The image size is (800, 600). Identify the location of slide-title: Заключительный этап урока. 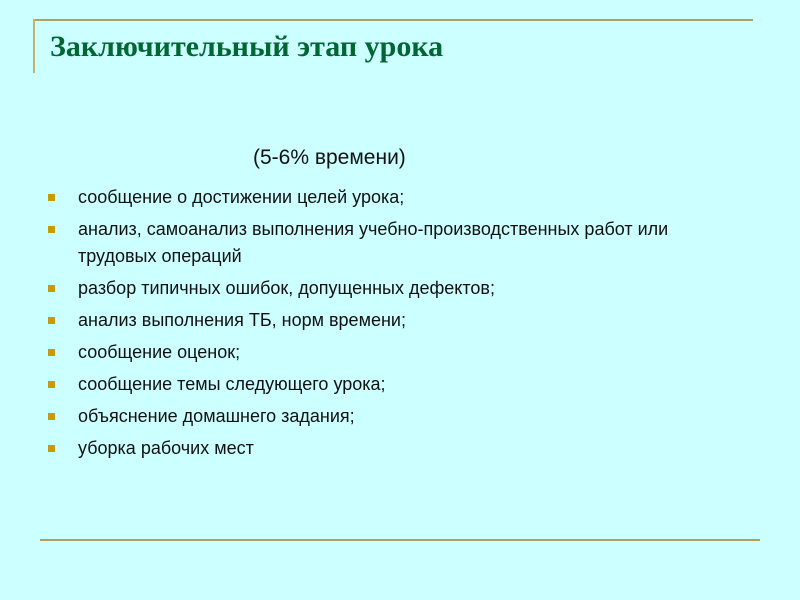
(247, 46).